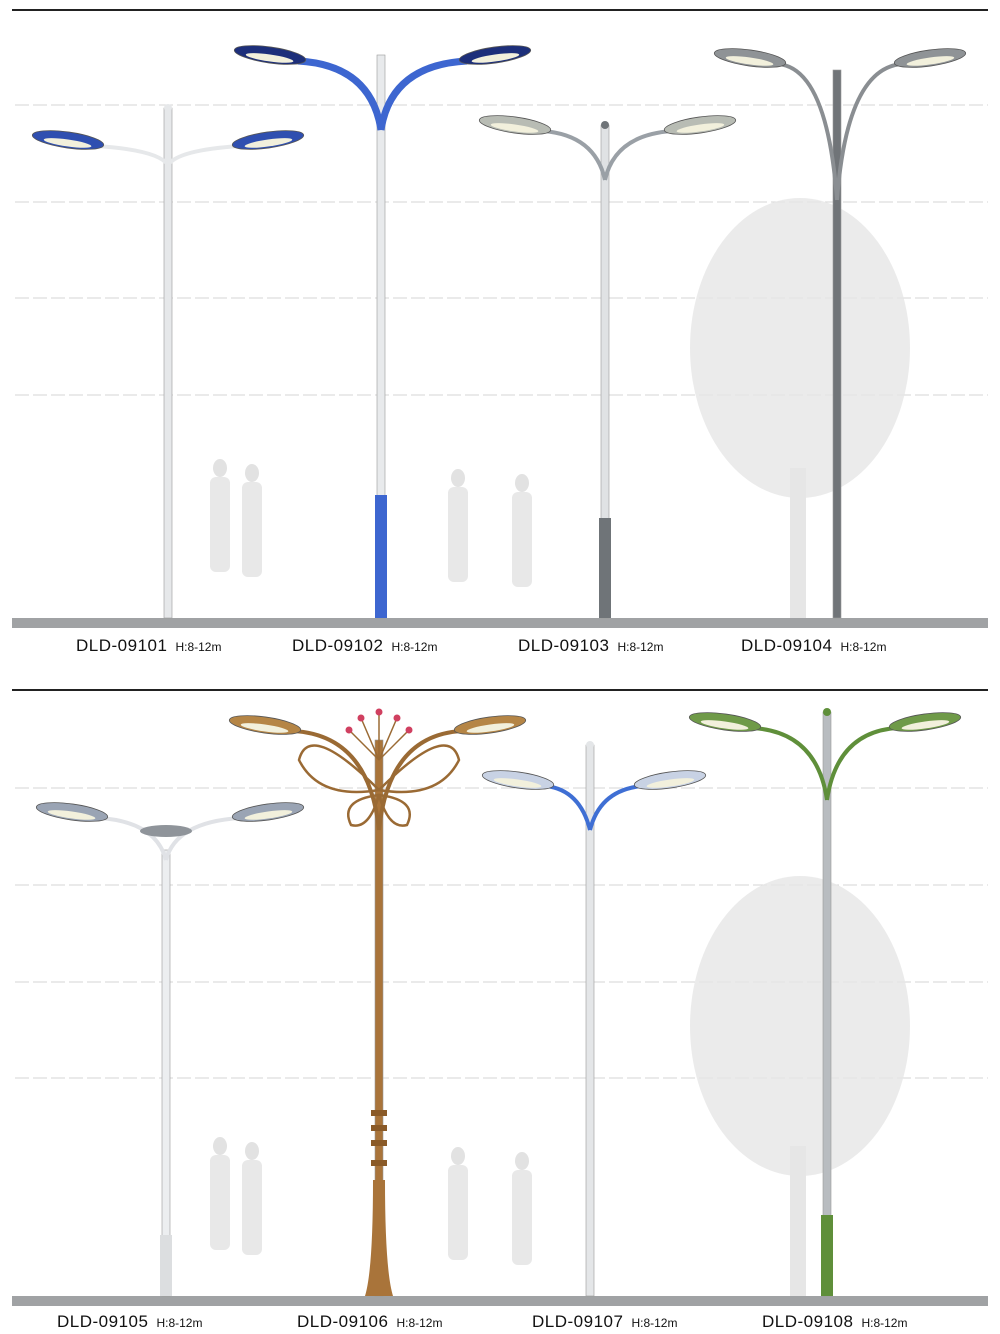 This screenshot has width=1000, height=1334. What do you see at coordinates (808, 1321) in the screenshot?
I see `product-code: DLD-09108` at bounding box center [808, 1321].